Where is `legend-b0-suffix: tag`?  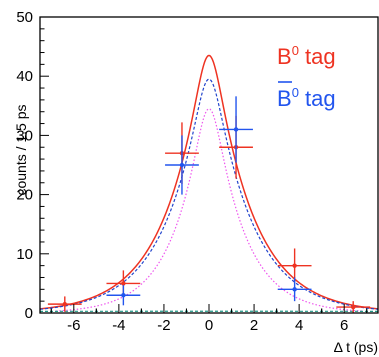
legend-b0-suffix: tag is located at coordinates (317, 56).